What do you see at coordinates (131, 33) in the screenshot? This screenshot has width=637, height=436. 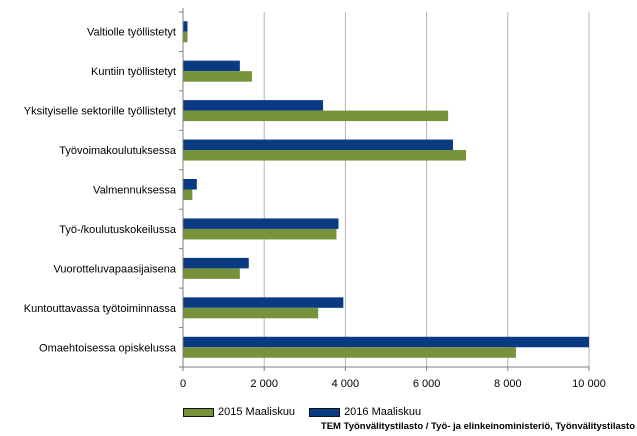 I see `category-label: Valtiolle työllistetyt` at bounding box center [131, 33].